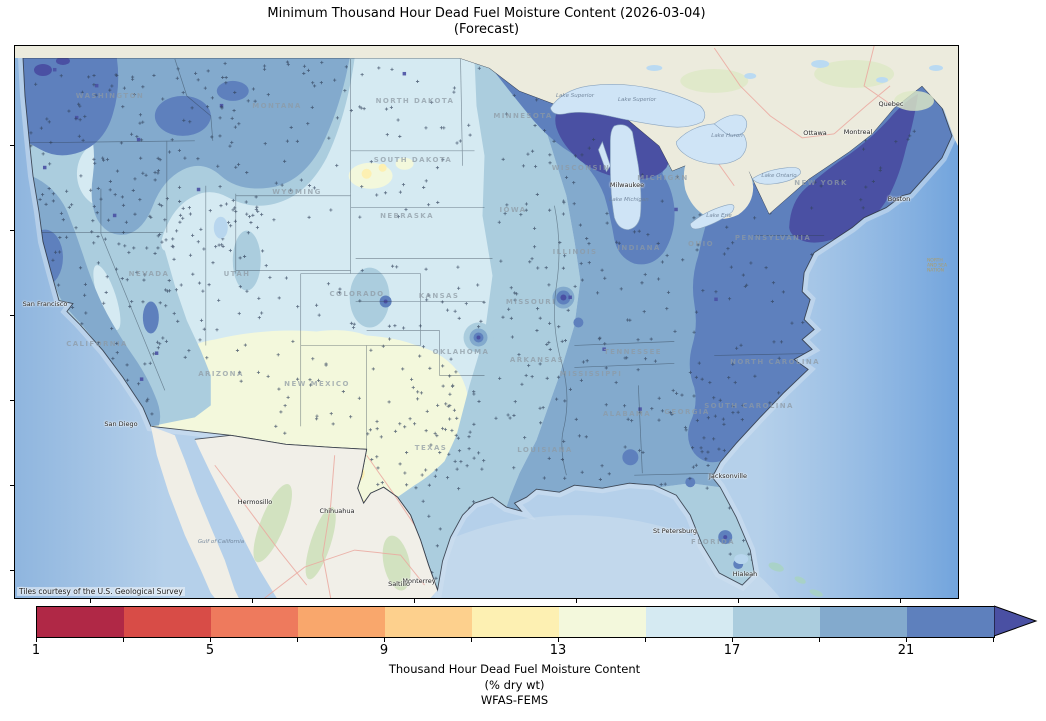  I want to click on bahamas-banks, so click(795, 579).